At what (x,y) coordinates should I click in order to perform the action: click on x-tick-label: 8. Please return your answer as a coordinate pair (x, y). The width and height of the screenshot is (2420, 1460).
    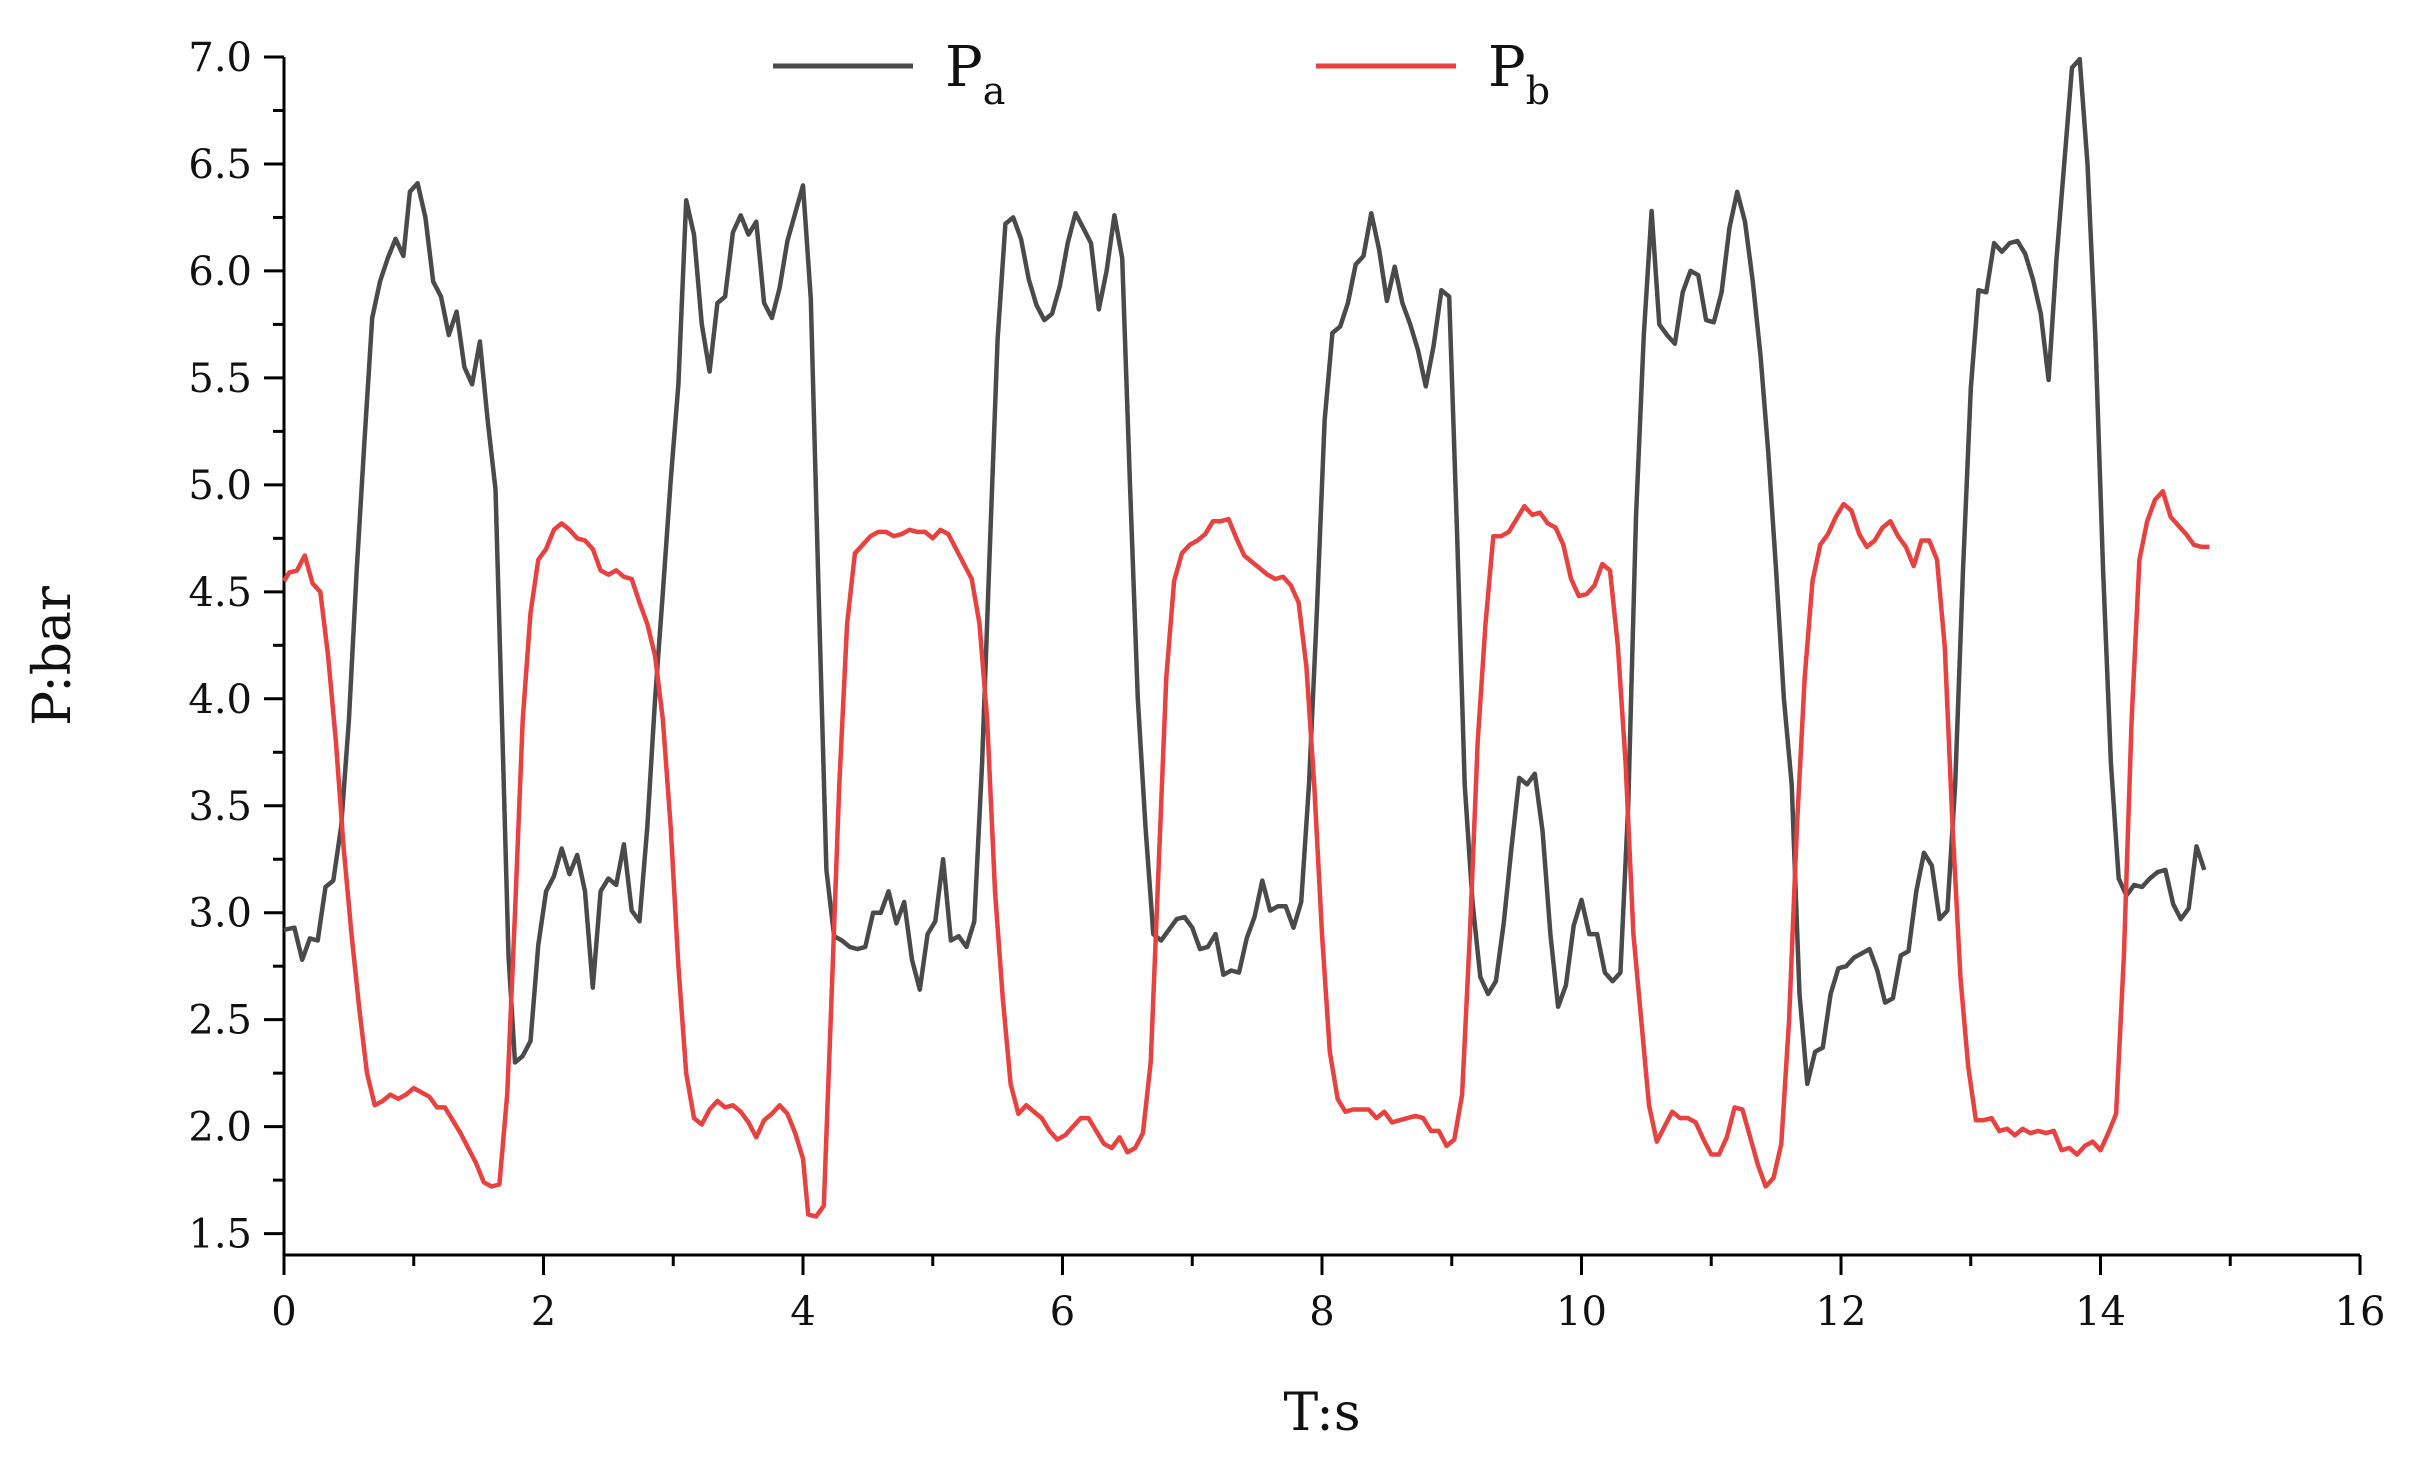
    Looking at the image, I should click on (1321, 1312).